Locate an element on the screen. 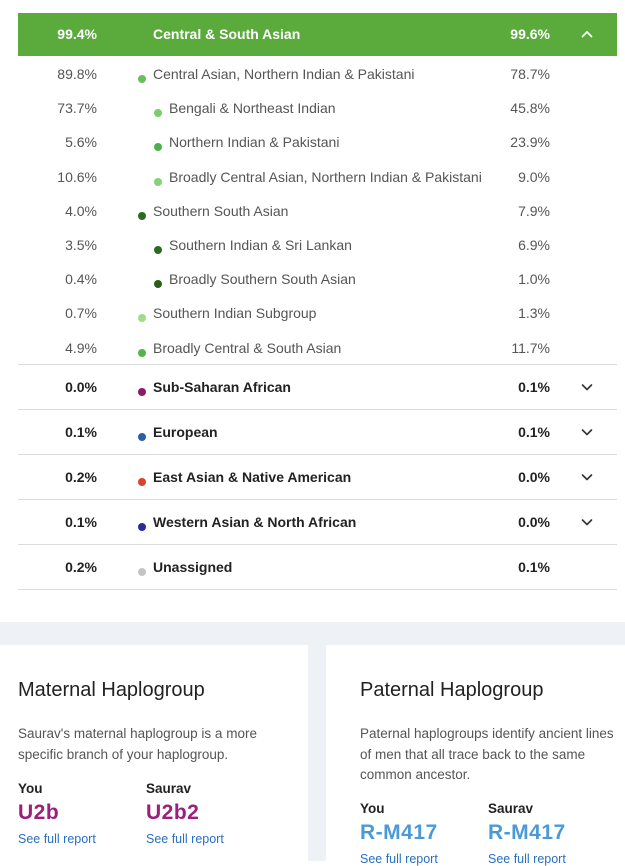 The width and height of the screenshot is (625, 866). table-bottom-divider is located at coordinates (317, 589).